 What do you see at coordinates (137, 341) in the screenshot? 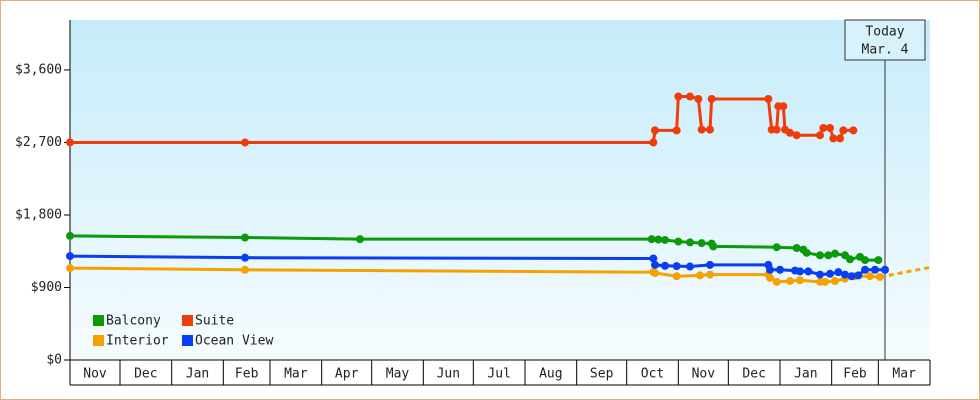
I see `legend-label: Interior` at bounding box center [137, 341].